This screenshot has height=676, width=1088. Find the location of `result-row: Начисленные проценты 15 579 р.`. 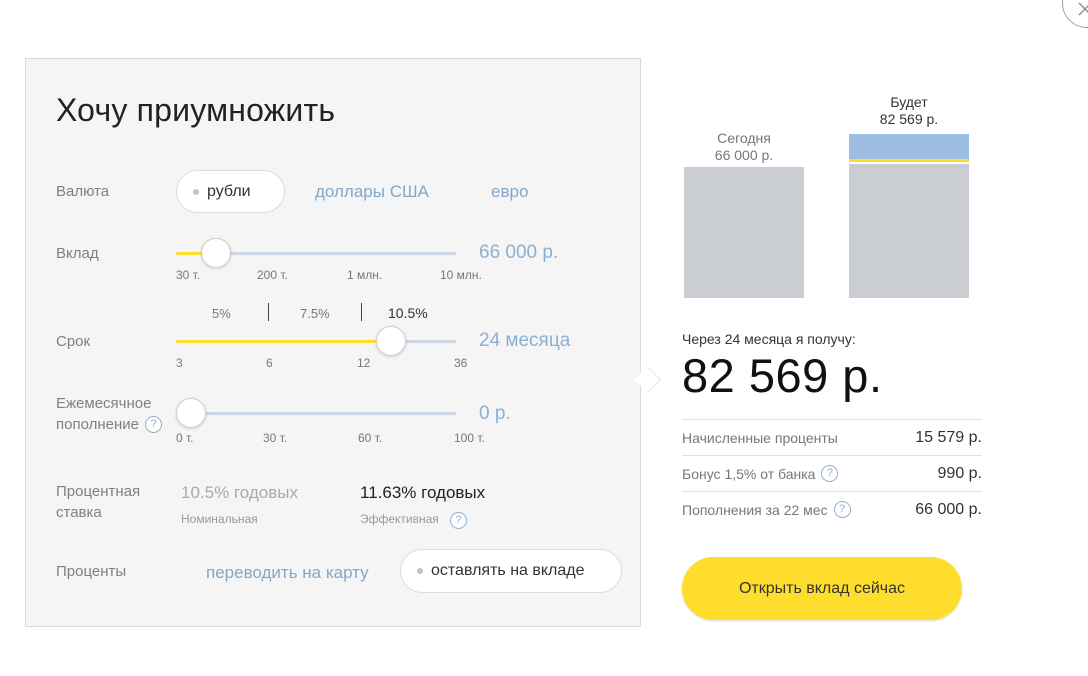

result-row: Начисленные проценты 15 579 р. is located at coordinates (832, 437).